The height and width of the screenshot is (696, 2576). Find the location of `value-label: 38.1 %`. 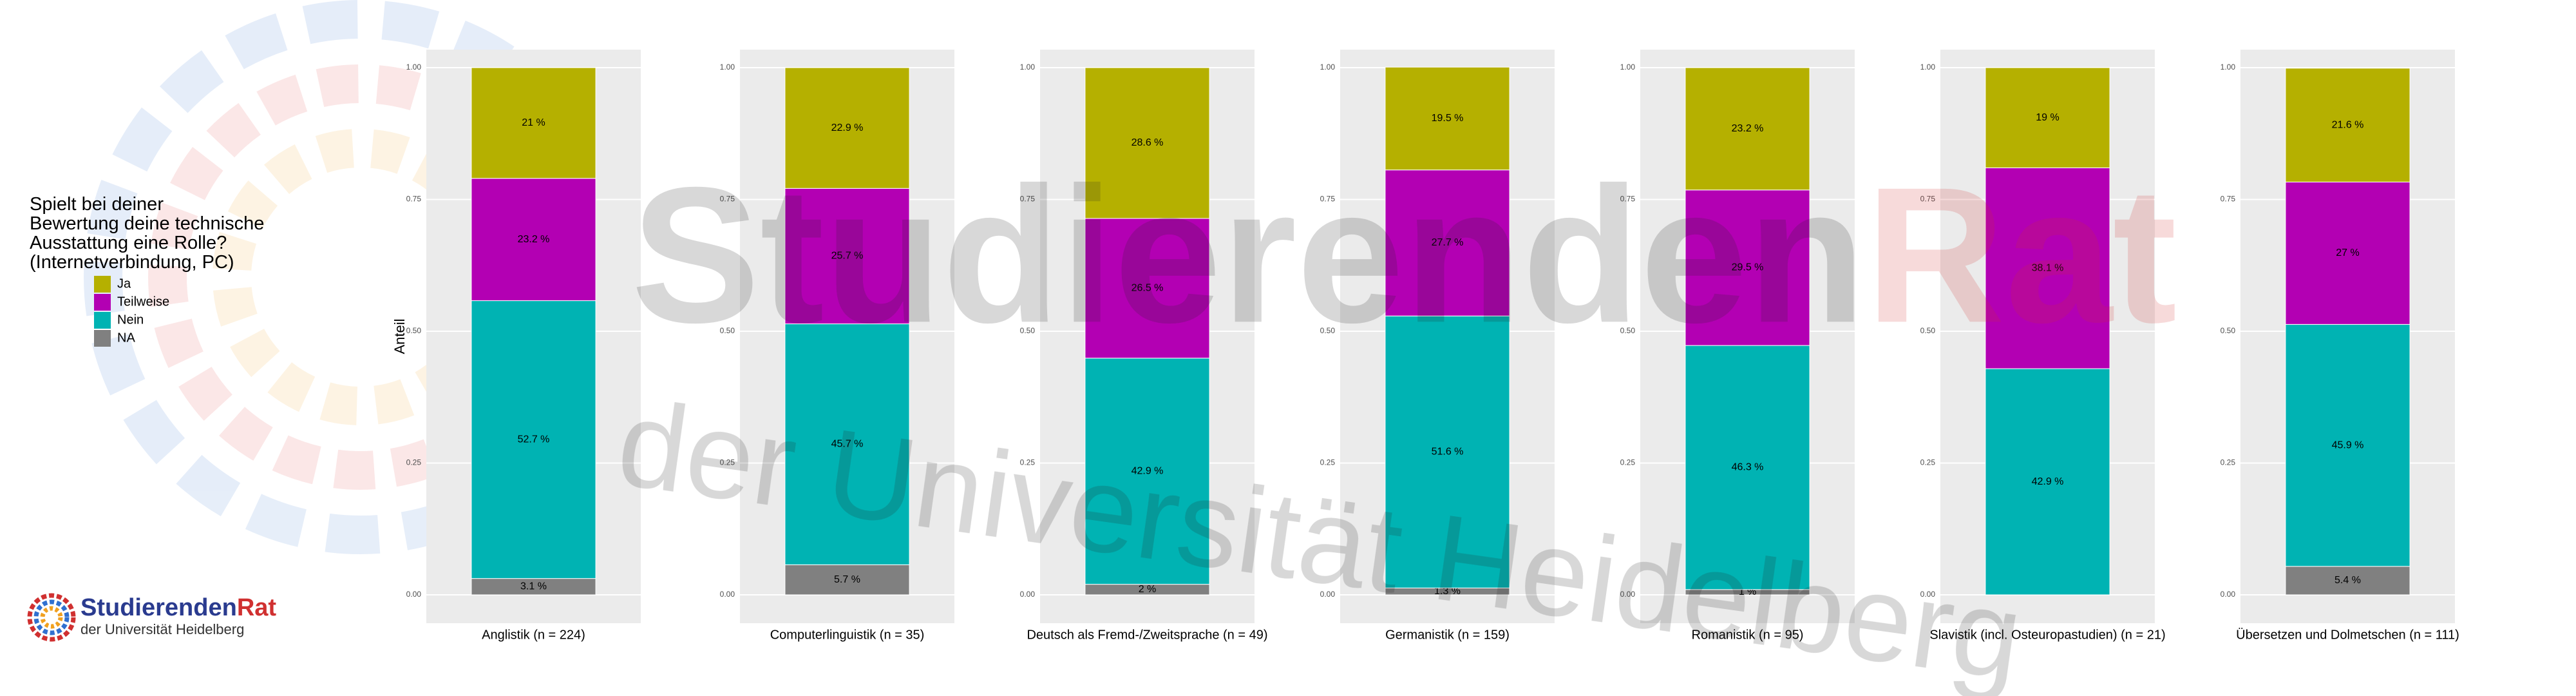

value-label: 38.1 % is located at coordinates (2048, 268).